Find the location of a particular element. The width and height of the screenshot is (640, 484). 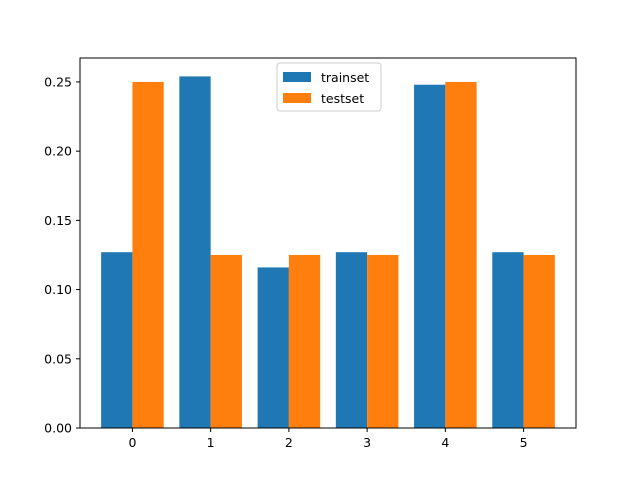

y-tick-label: 0.00 is located at coordinates (58, 428).